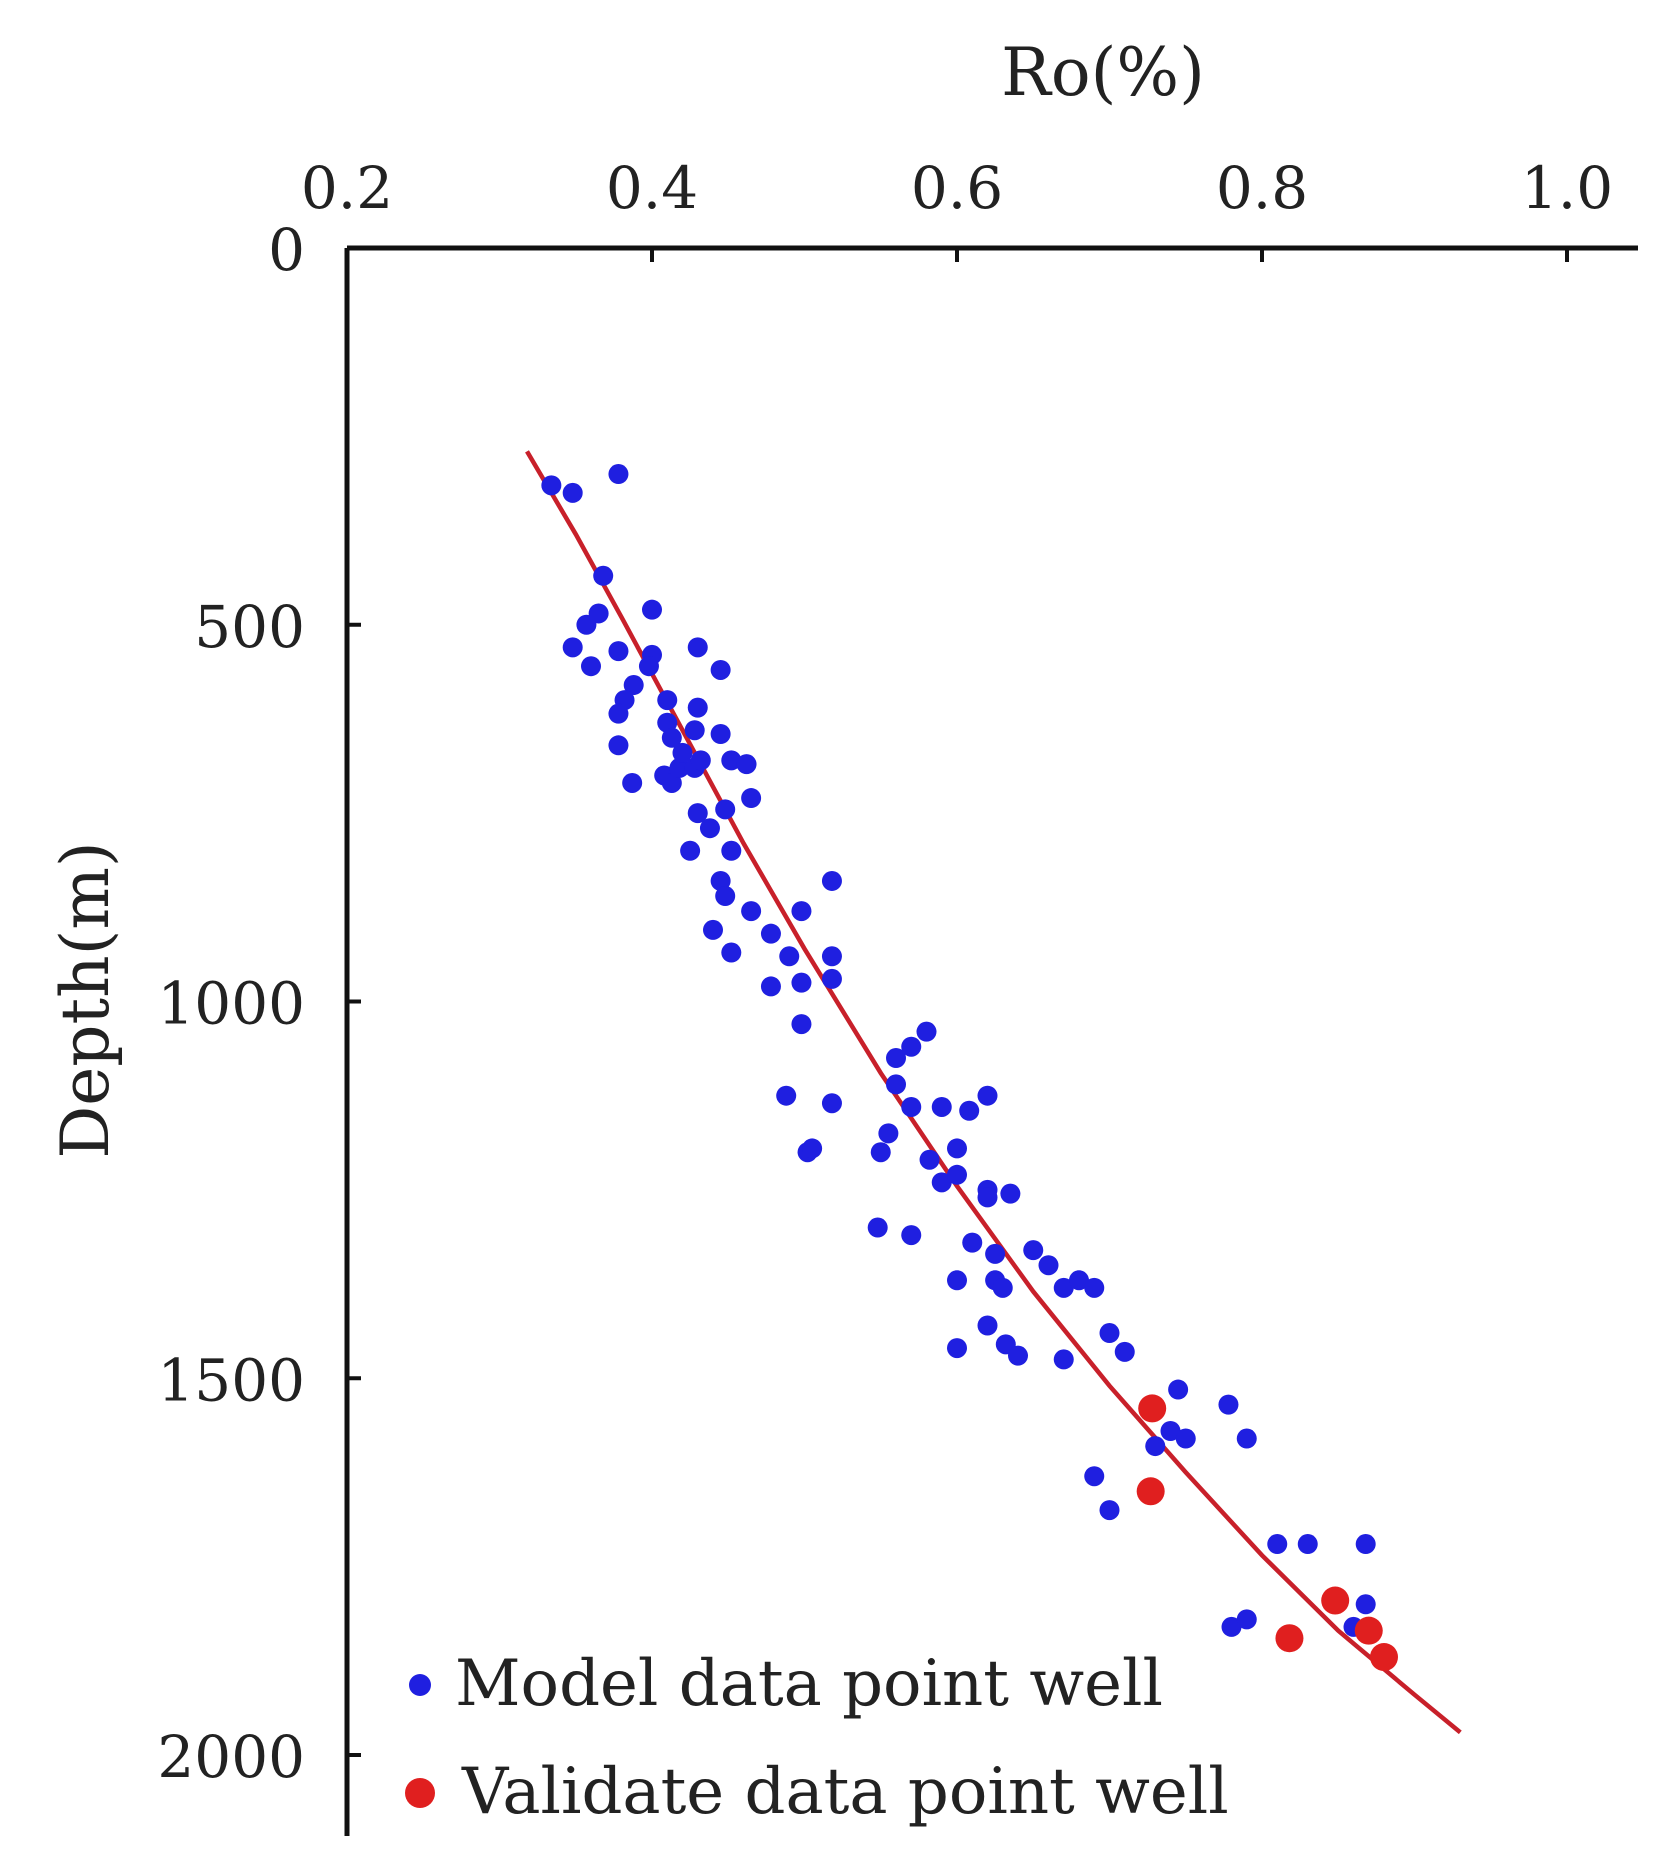 This screenshot has height=1862, width=1662. Describe the element at coordinates (420, 1793) in the screenshot. I see `legend-marker-validate` at that location.